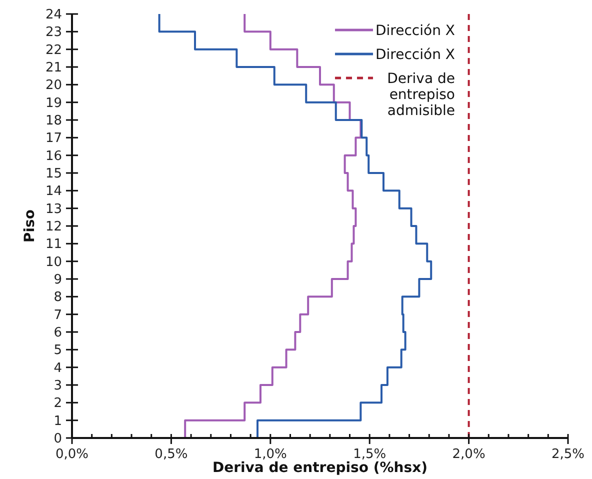 This screenshot has height=479, width=592. I want to click on x-tick-label: 0,5%, so click(171, 454).